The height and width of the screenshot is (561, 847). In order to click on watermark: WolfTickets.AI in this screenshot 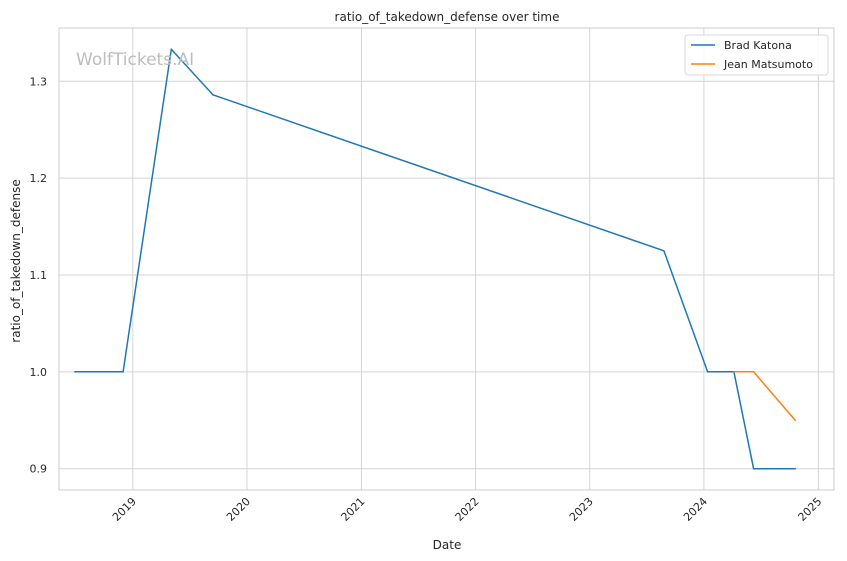, I will do `click(135, 60)`.